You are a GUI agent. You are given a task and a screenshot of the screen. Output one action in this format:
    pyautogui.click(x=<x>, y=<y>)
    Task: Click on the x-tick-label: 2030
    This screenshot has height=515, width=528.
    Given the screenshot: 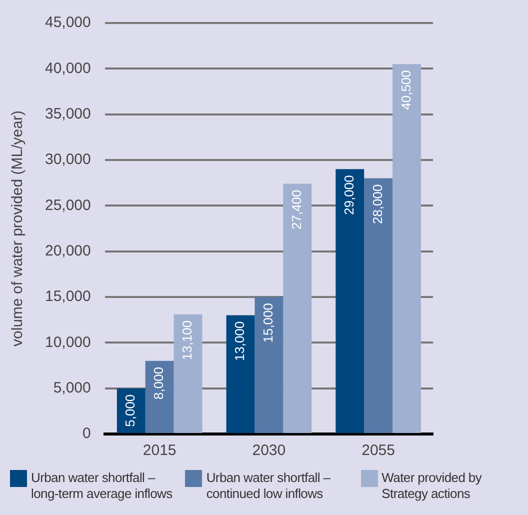 What is the action you would take?
    pyautogui.click(x=269, y=451)
    